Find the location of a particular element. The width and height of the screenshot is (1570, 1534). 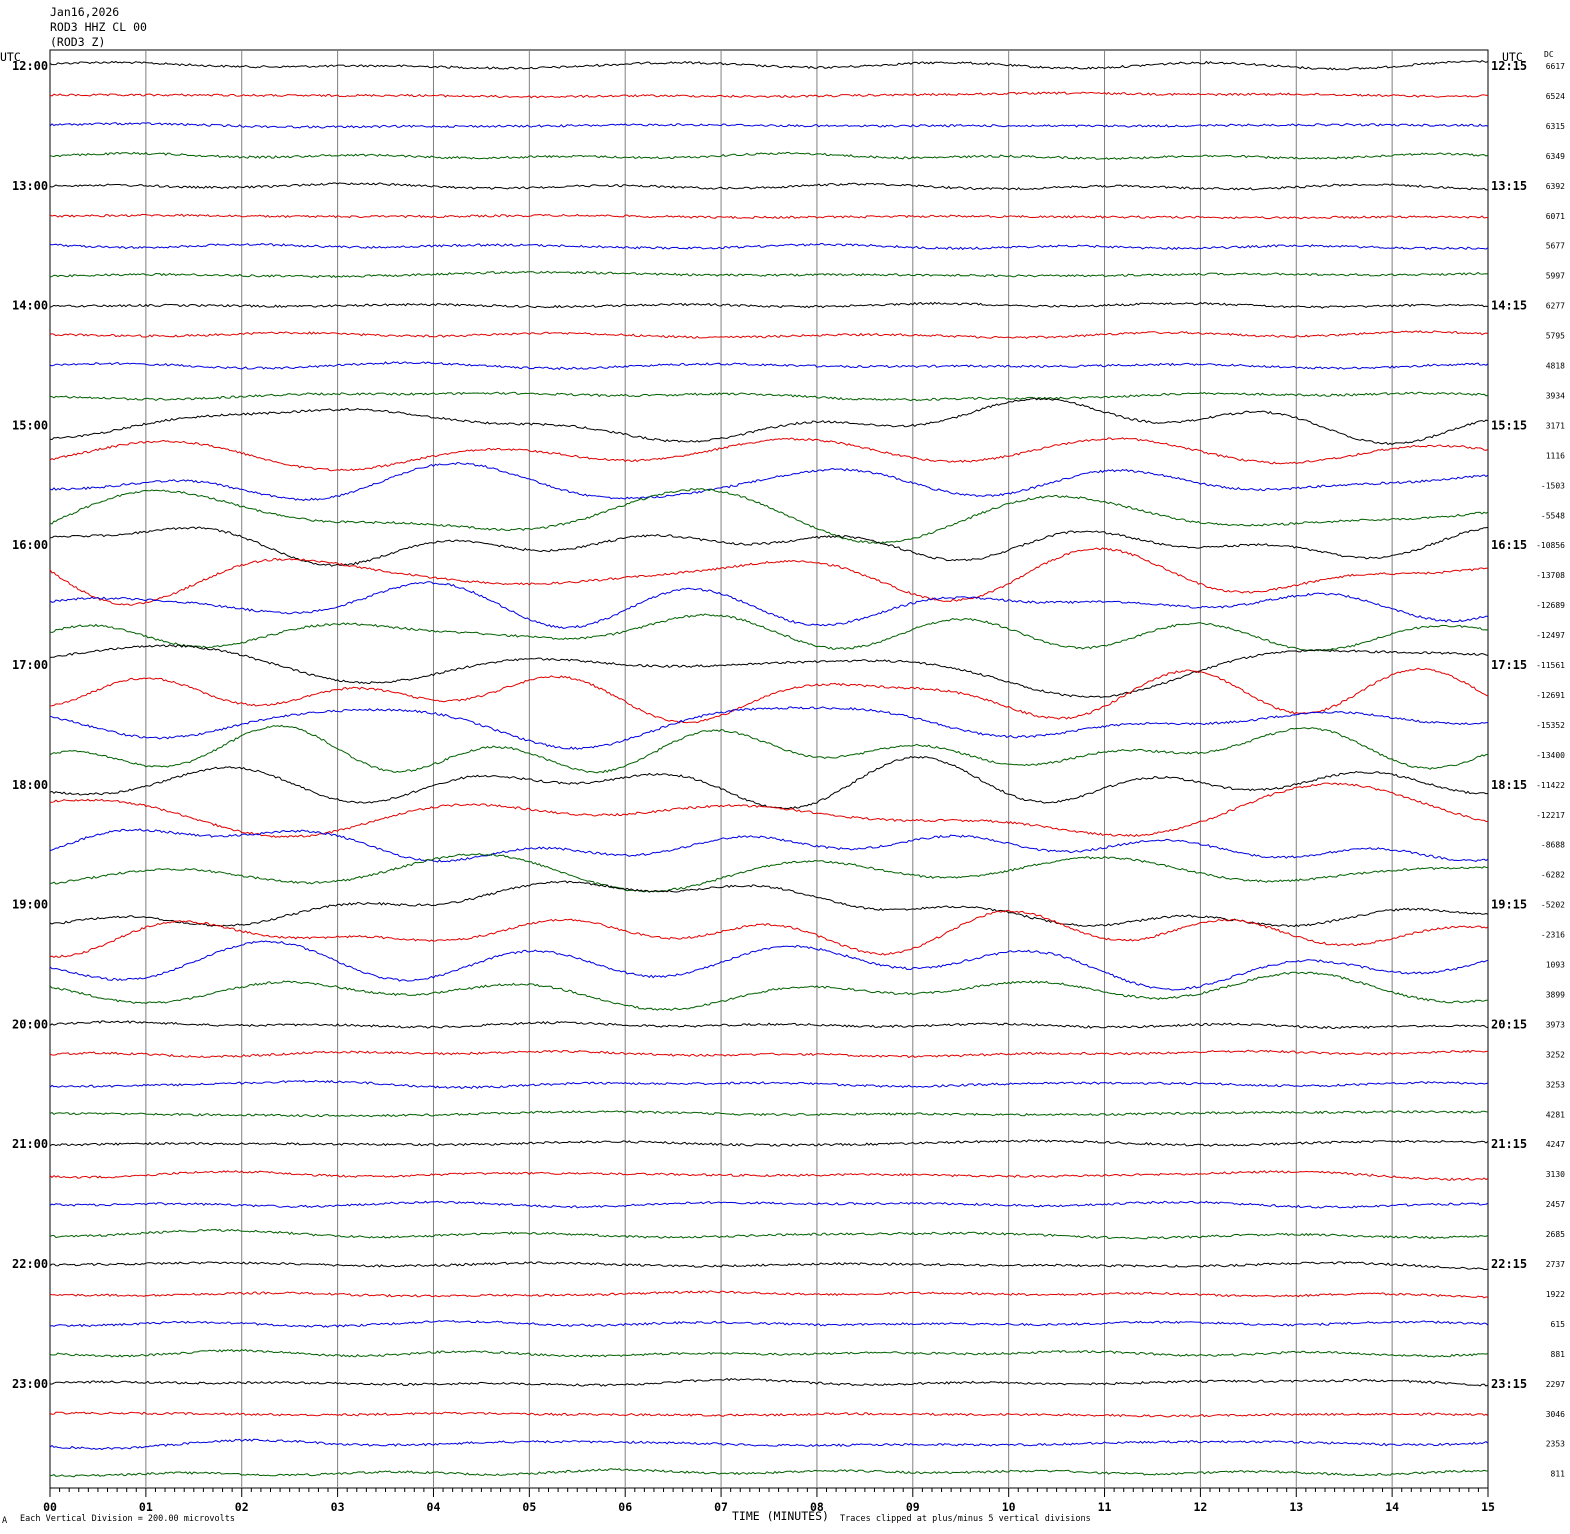

dc-offset-label: -5202 is located at coordinates (1553, 905).